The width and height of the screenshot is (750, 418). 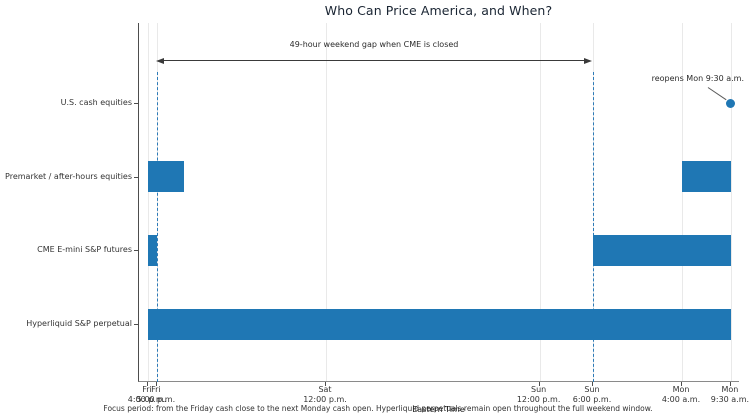 What do you see at coordinates (147, 399) in the screenshot?
I see `x-tick-time: 4:00 p.m.` at bounding box center [147, 399].